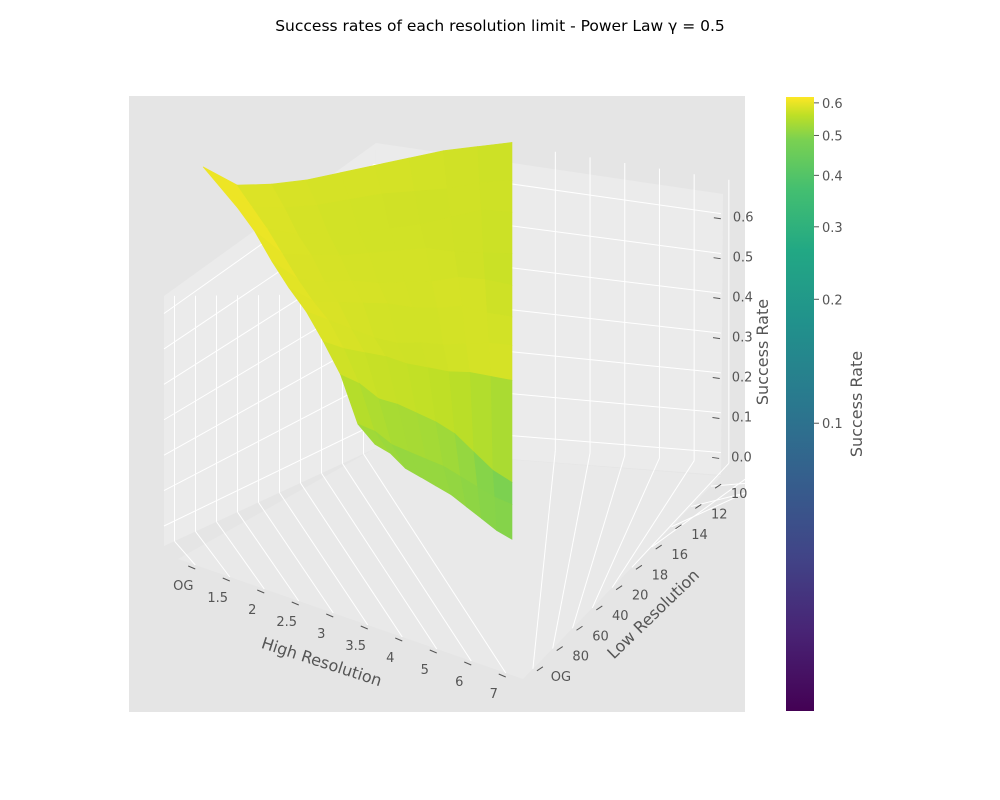 The width and height of the screenshot is (1000, 800). What do you see at coordinates (640, 596) in the screenshot?
I see `y-tick-label: 20` at bounding box center [640, 596].